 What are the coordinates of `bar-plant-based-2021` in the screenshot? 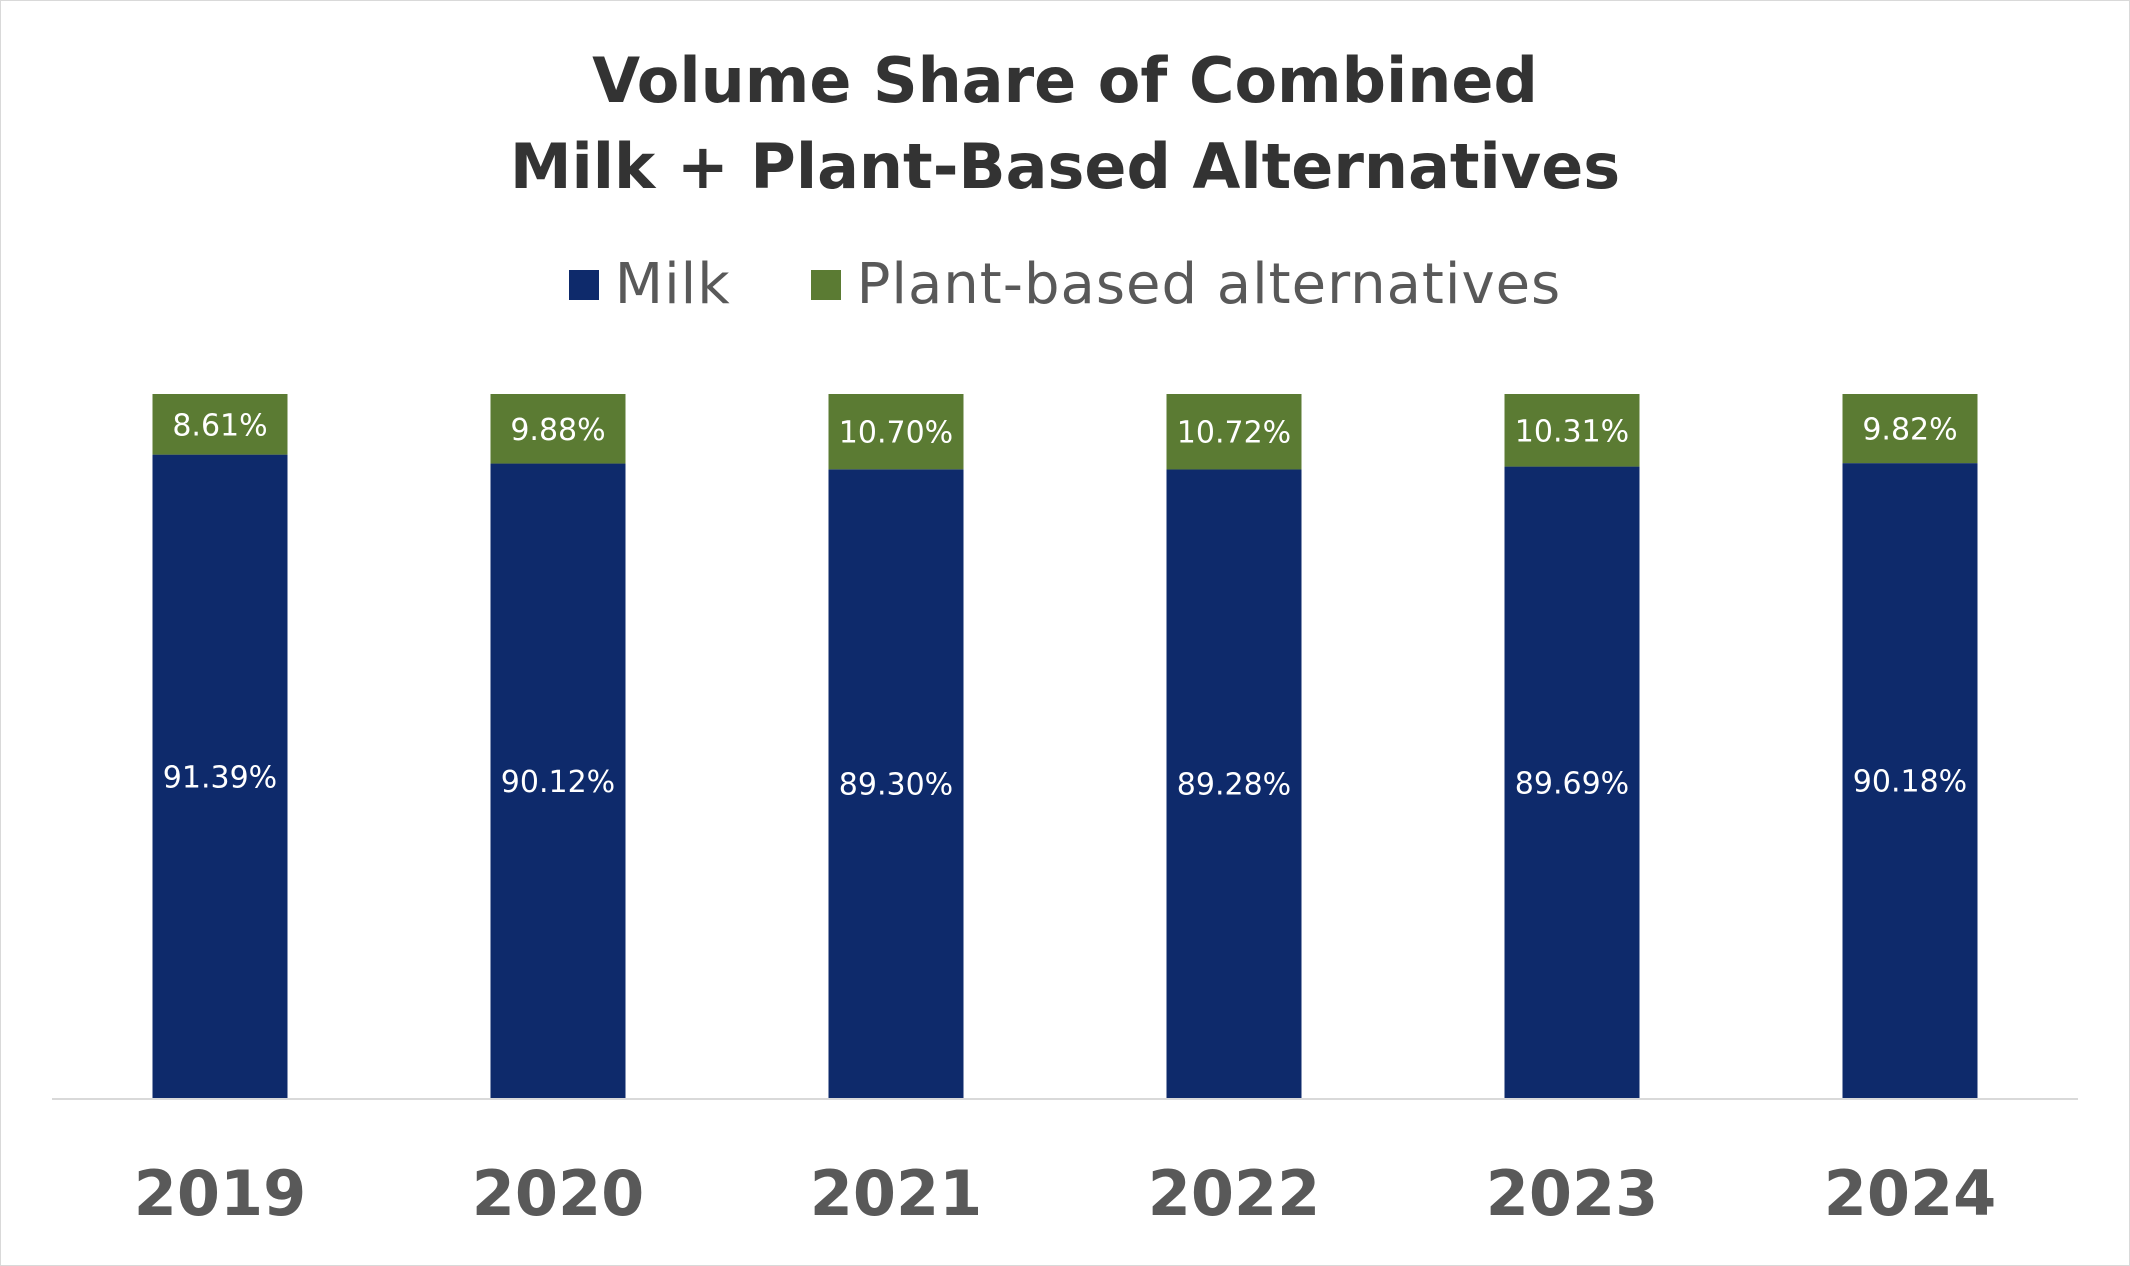 It's located at (896, 432).